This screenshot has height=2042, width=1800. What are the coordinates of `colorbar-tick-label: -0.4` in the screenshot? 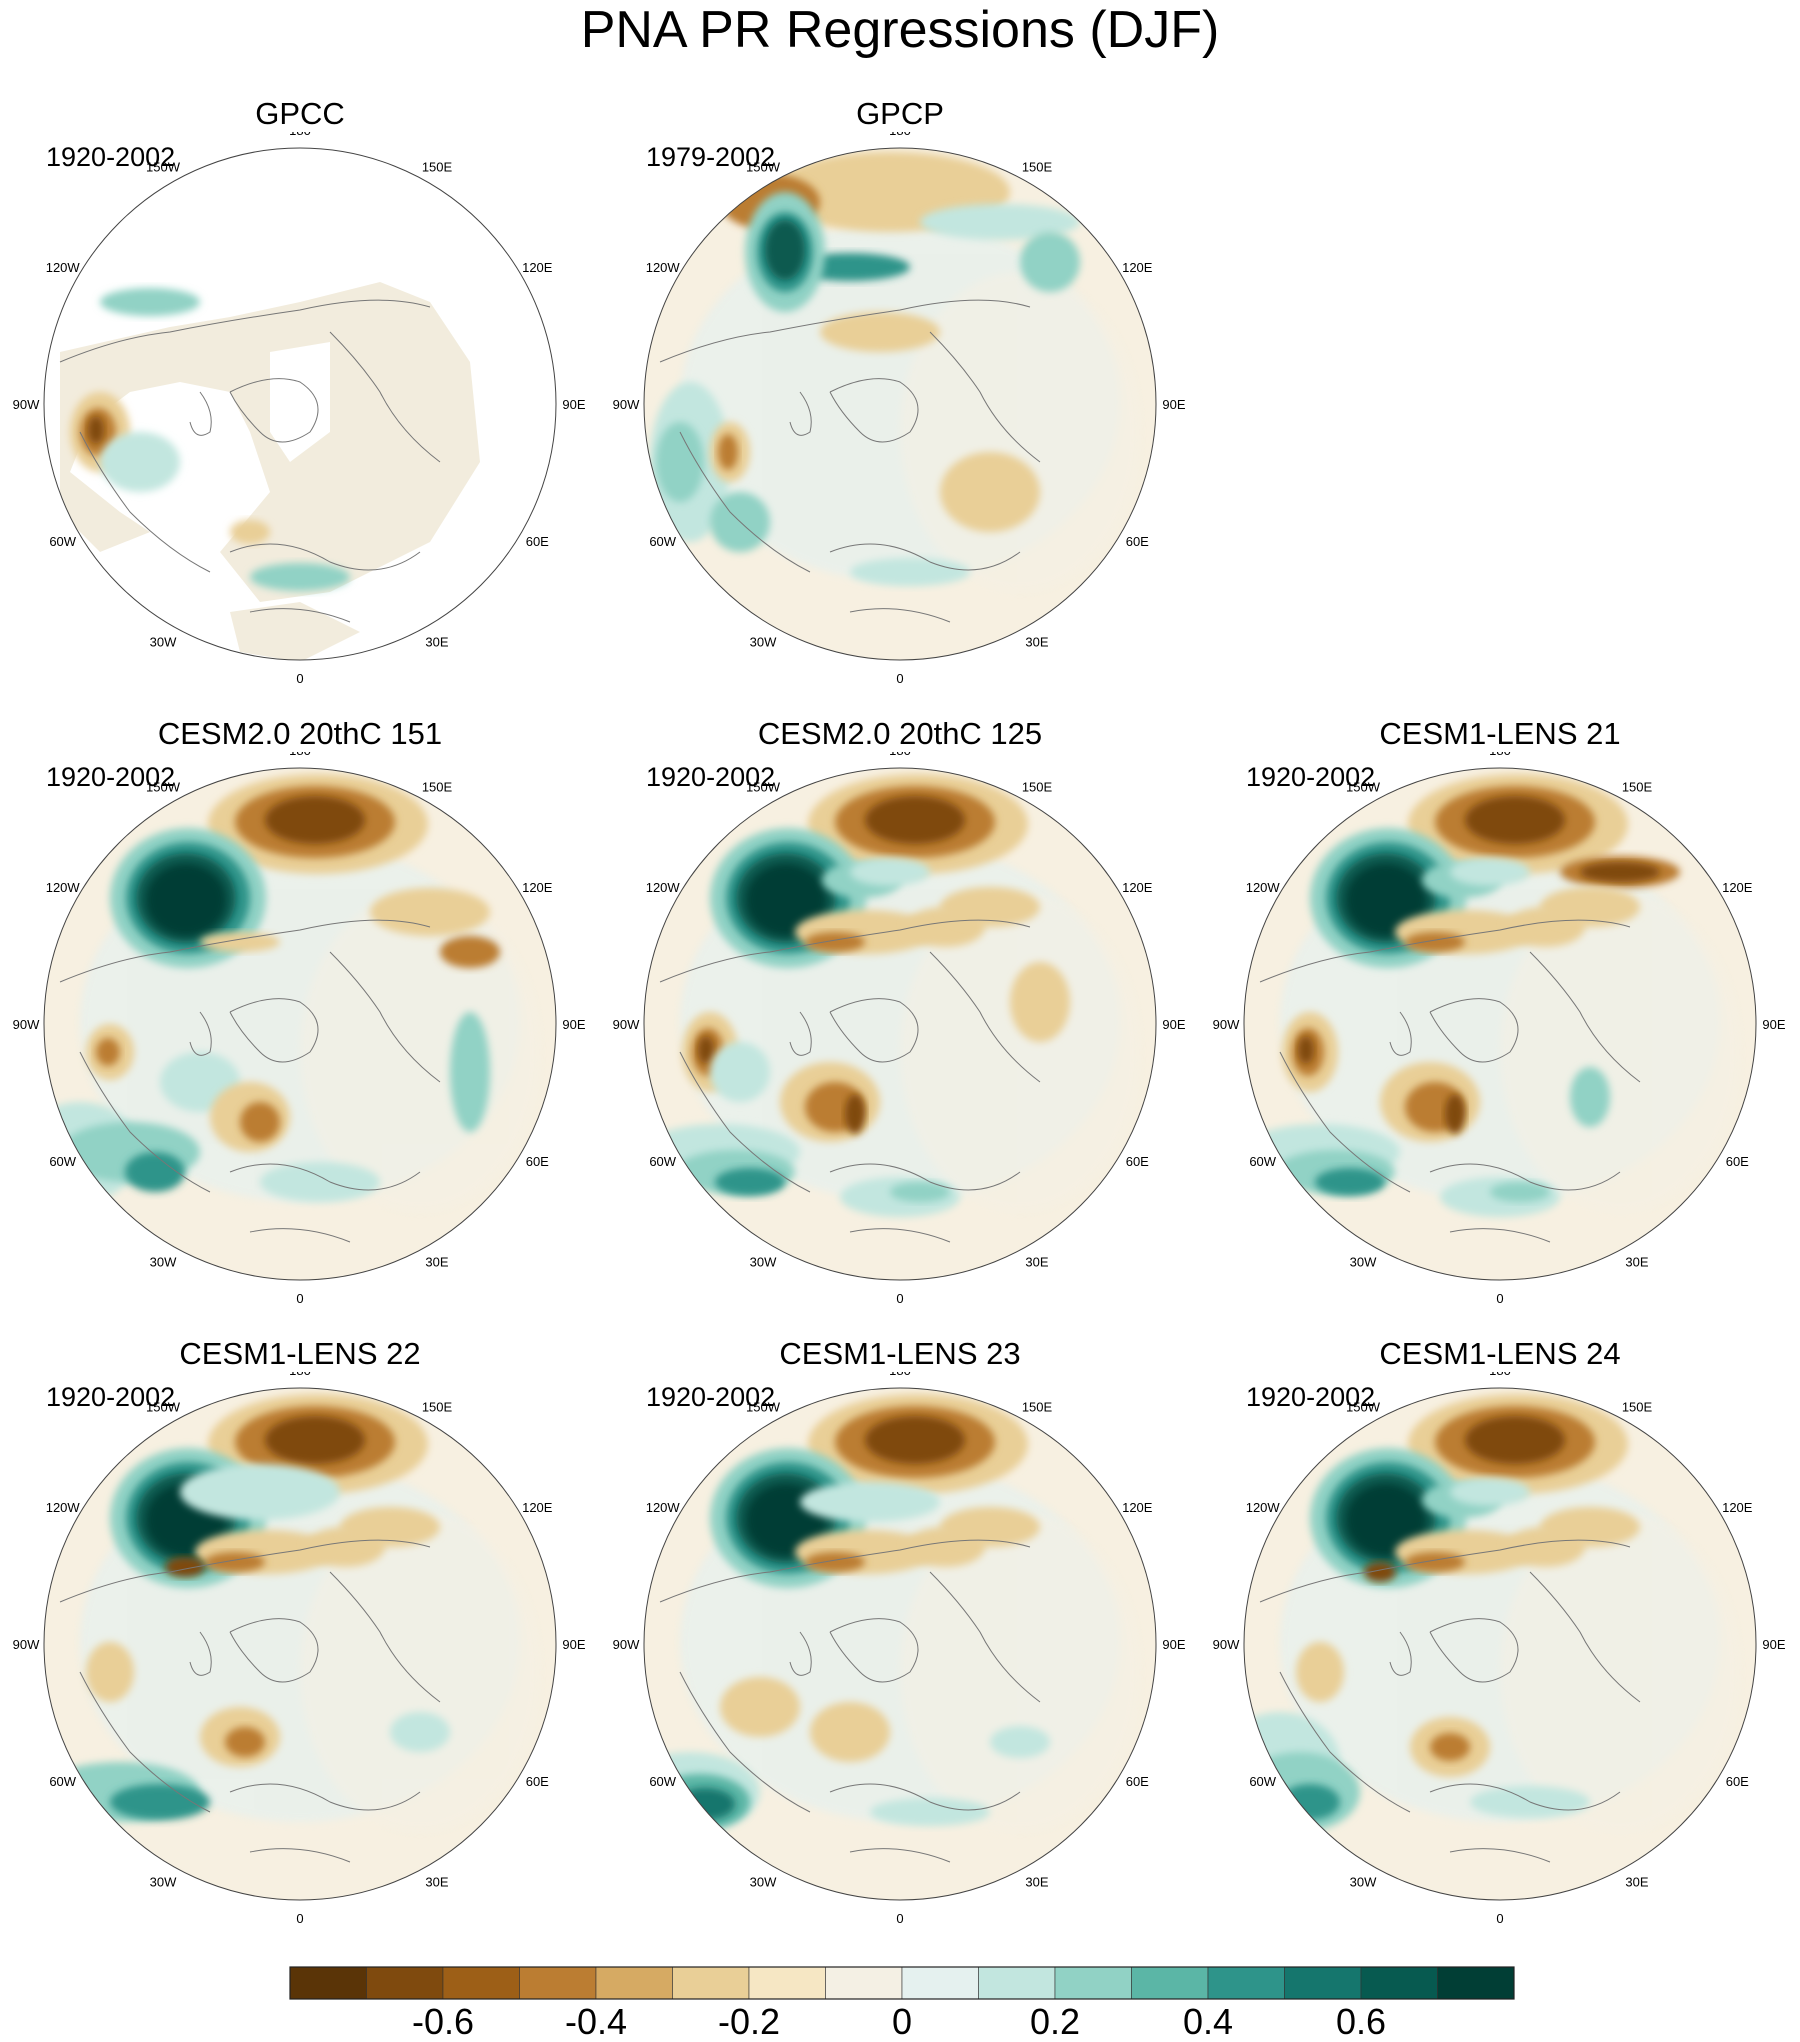 It's located at (596, 2021).